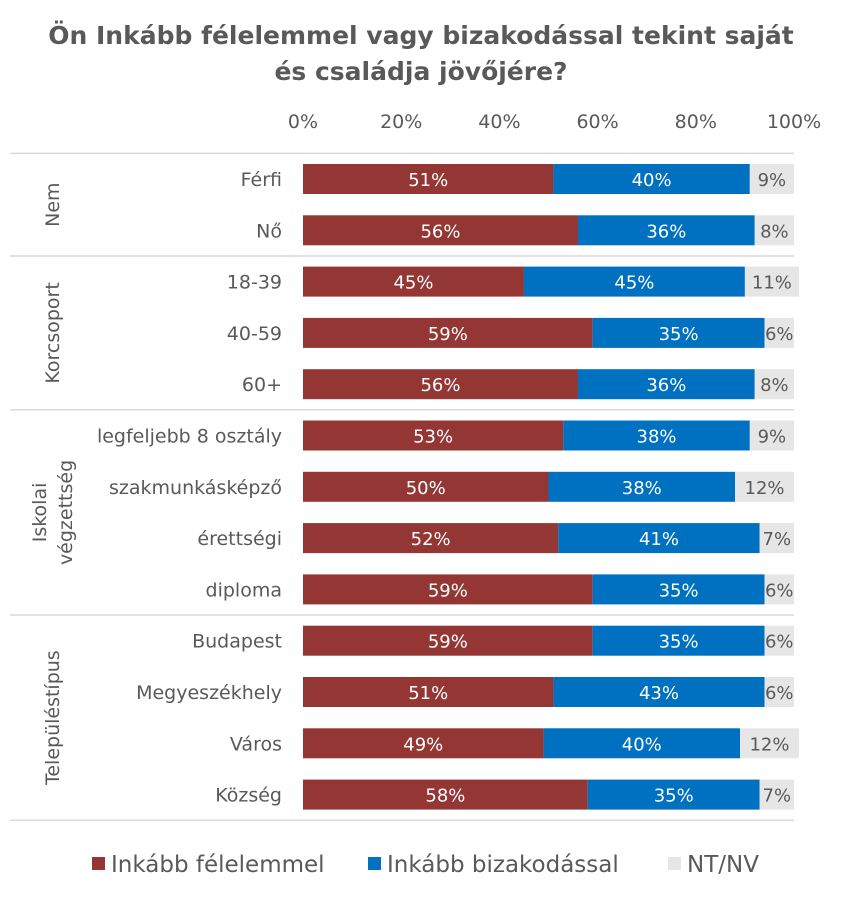 This screenshot has width=842, height=900. Describe the element at coordinates (40, 513) in the screenshot. I see `group-label: Iskolai` at that location.